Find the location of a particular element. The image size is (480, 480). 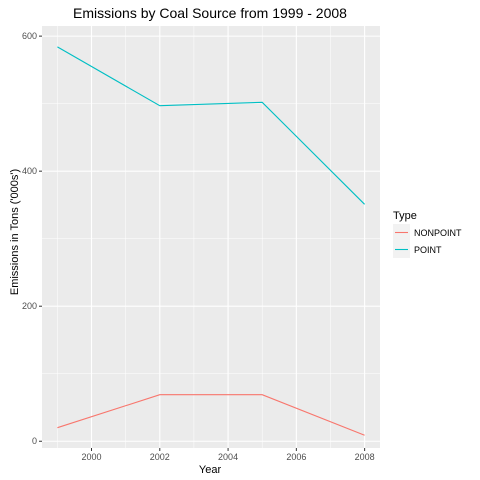

x-tick-label: 2002 is located at coordinates (160, 457).